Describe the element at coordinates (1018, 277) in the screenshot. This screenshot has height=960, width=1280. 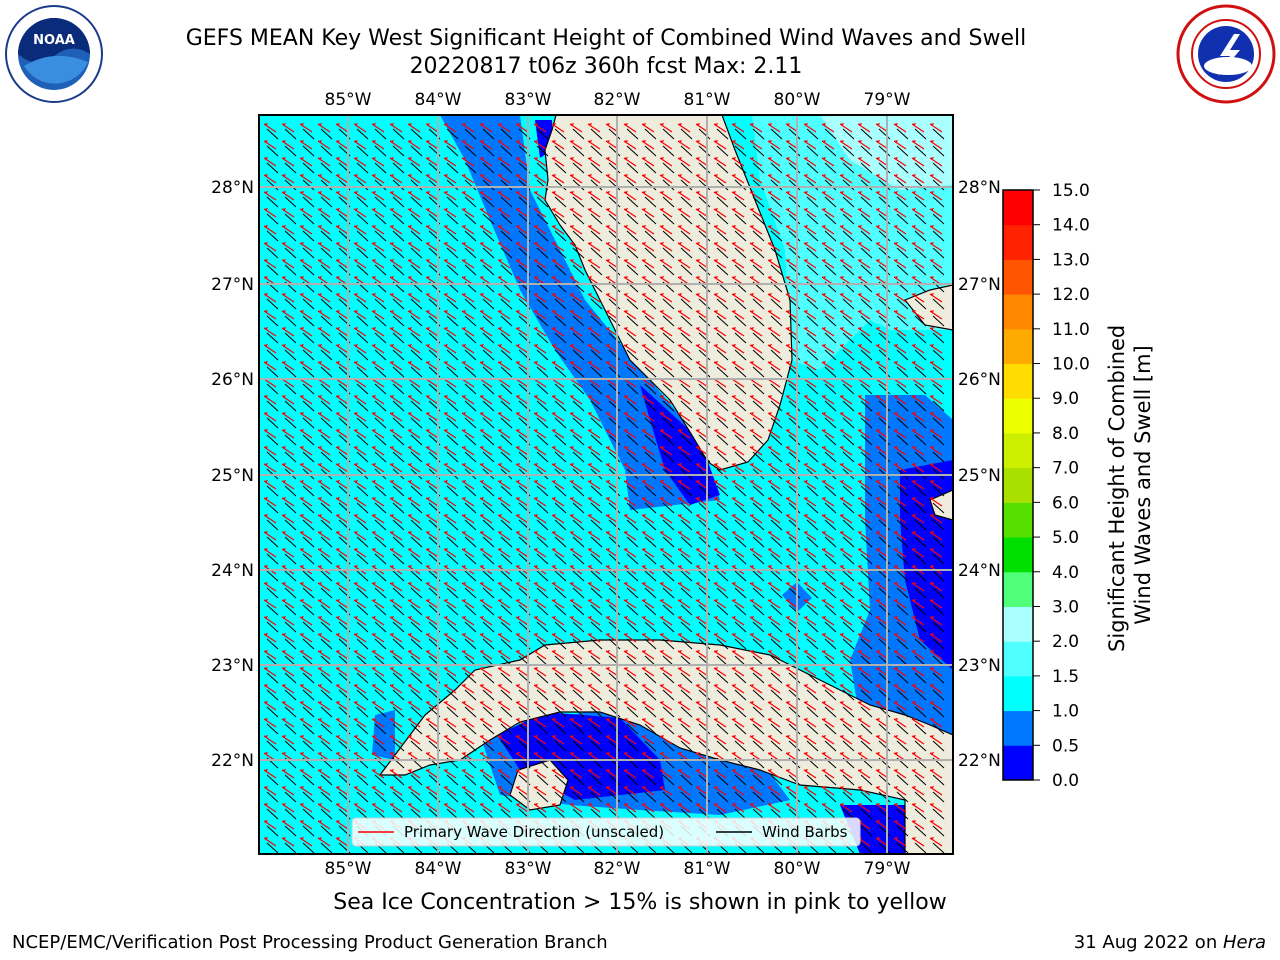
I see `colorbar-swatch` at that location.